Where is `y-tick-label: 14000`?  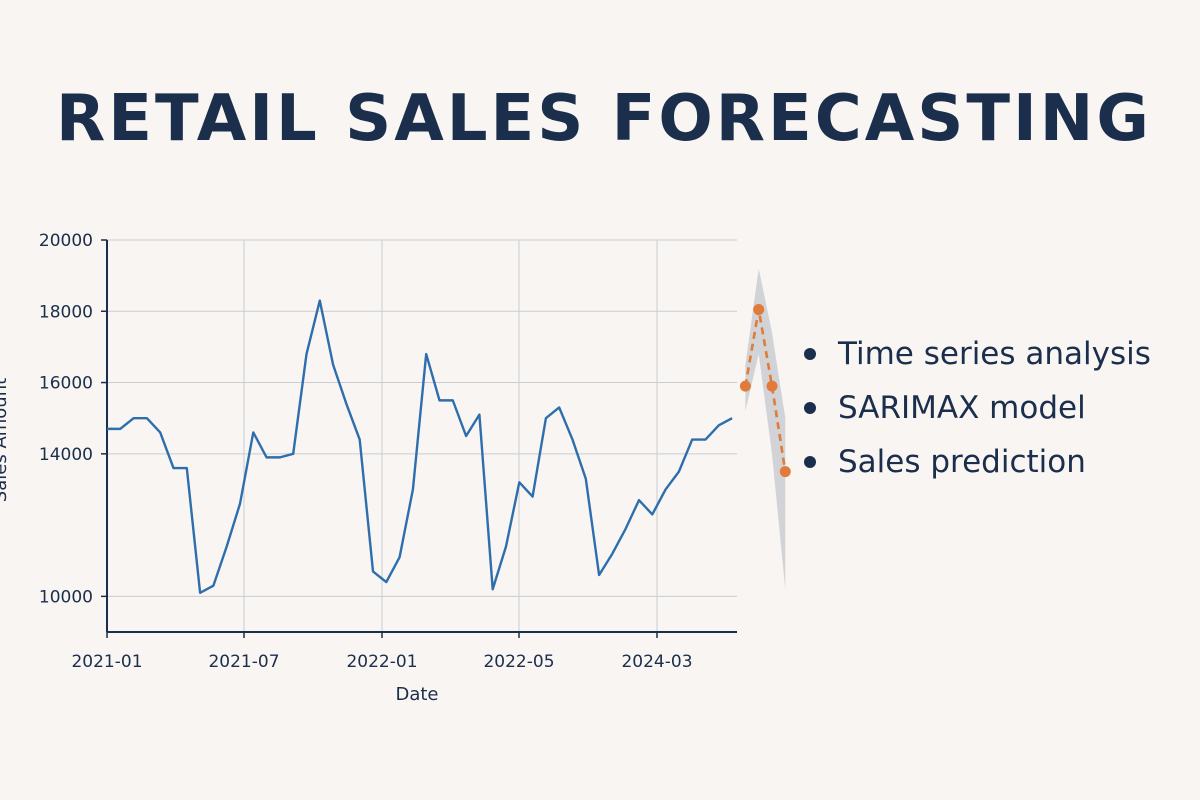
y-tick-label: 14000 is located at coordinates (66, 455).